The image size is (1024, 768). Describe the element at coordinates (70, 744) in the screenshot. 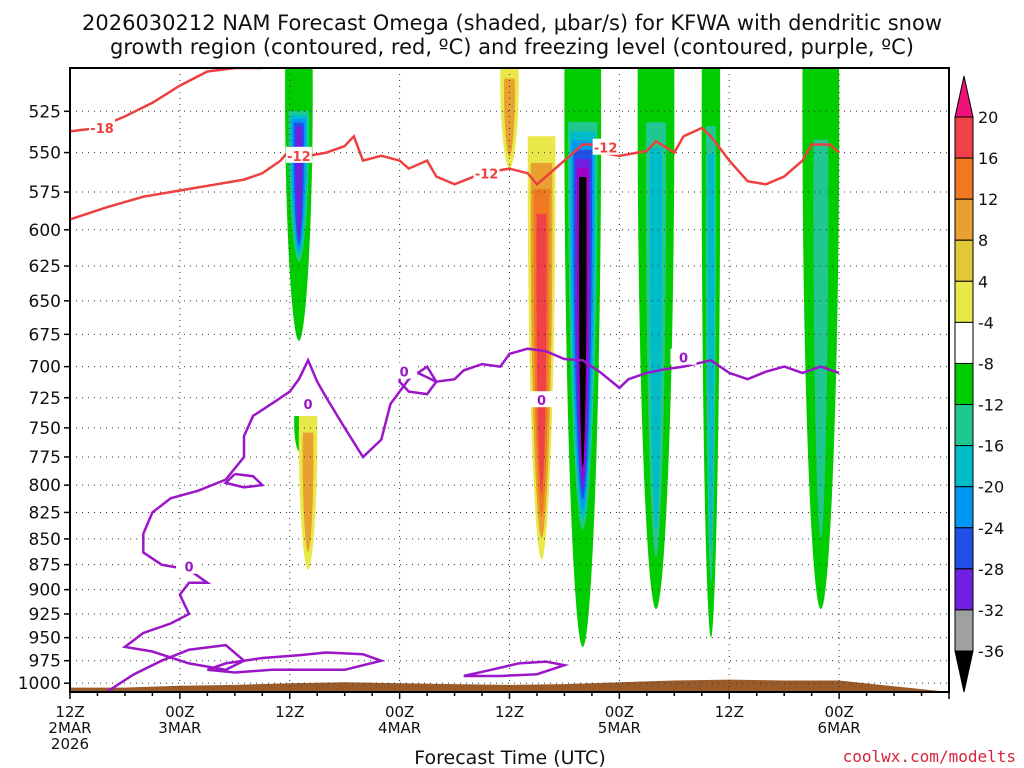

I see `x-tick-label-0-2: 2026` at that location.